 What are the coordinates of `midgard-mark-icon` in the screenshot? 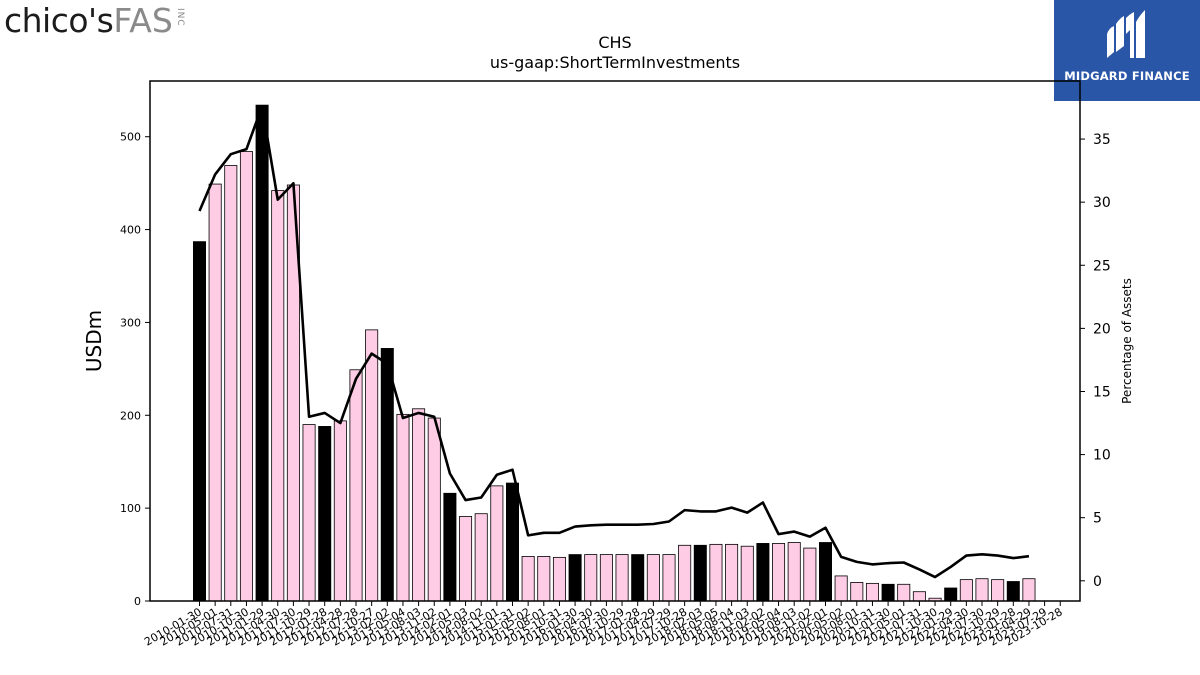 It's located at (1126, 34).